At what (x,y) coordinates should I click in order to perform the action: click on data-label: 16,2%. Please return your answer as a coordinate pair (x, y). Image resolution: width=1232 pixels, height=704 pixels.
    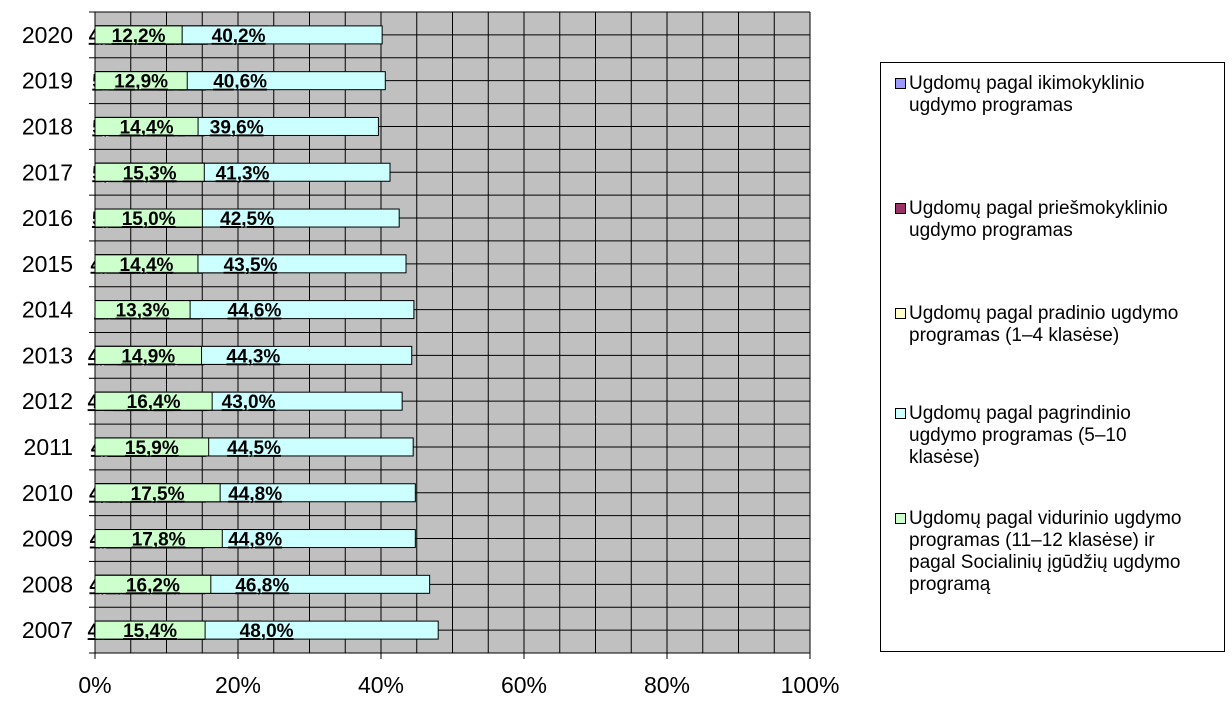
    Looking at the image, I should click on (153, 585).